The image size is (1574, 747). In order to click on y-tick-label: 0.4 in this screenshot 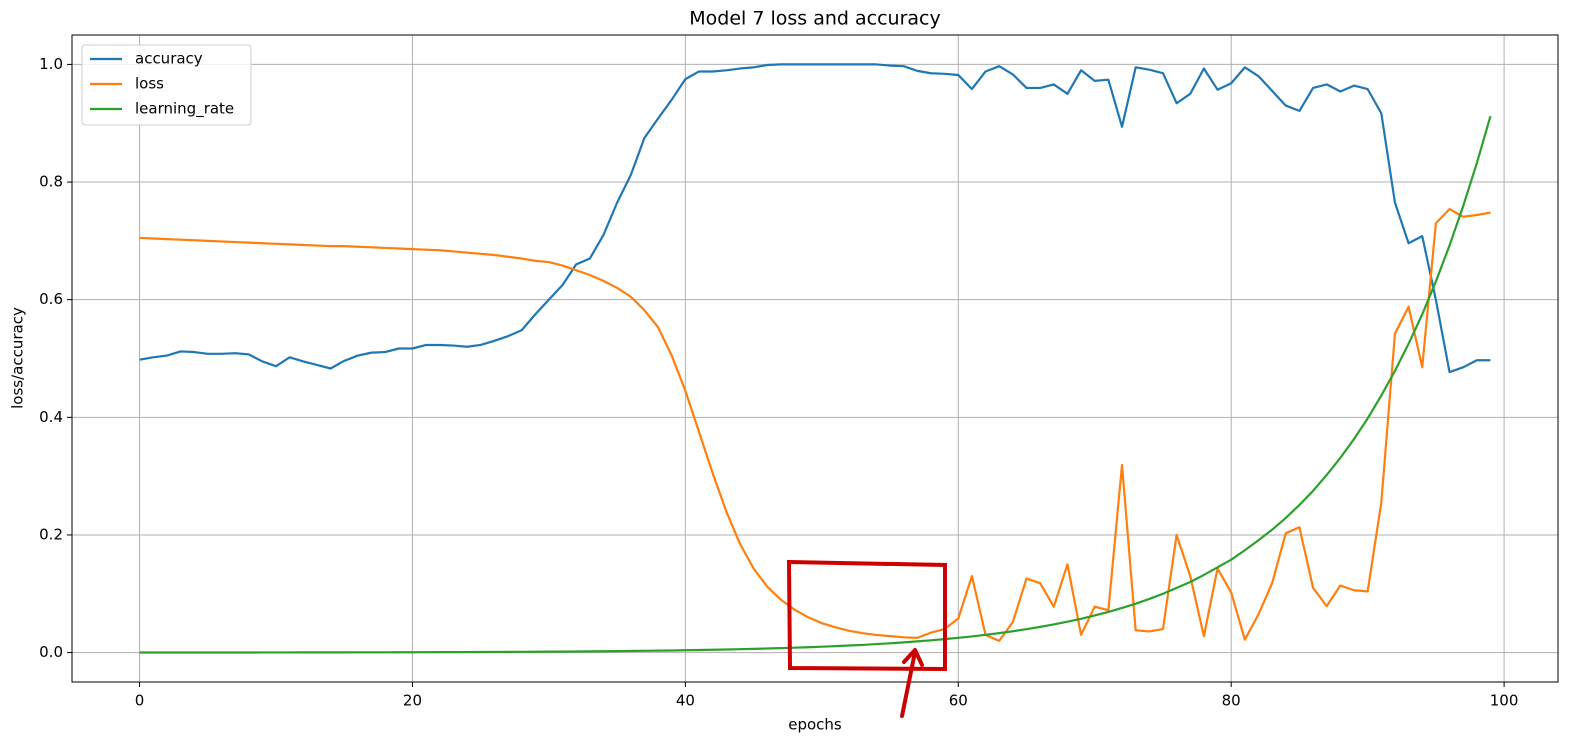, I will do `click(51, 417)`.